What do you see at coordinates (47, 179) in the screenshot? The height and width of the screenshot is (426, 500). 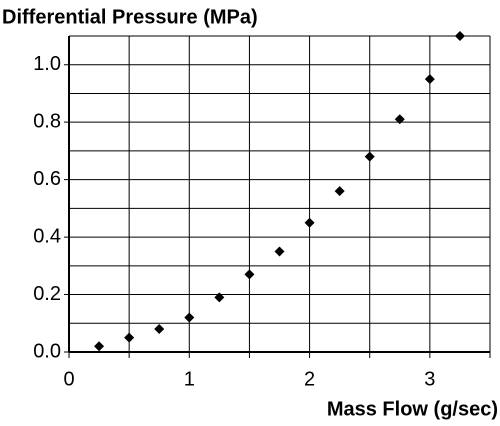 I see `y-tick-label: 0.6` at bounding box center [47, 179].